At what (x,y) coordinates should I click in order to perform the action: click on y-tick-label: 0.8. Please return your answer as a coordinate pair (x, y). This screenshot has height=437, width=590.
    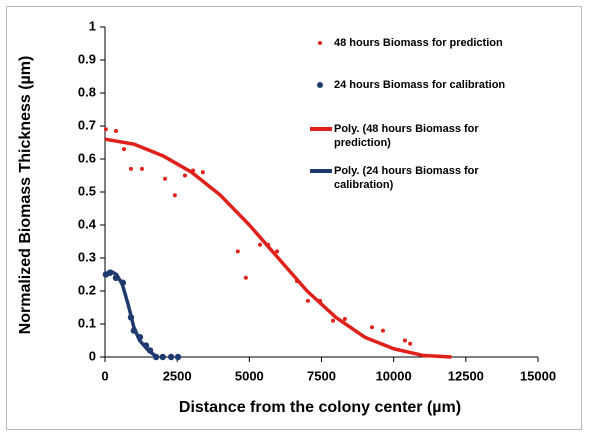
    Looking at the image, I should click on (87, 91).